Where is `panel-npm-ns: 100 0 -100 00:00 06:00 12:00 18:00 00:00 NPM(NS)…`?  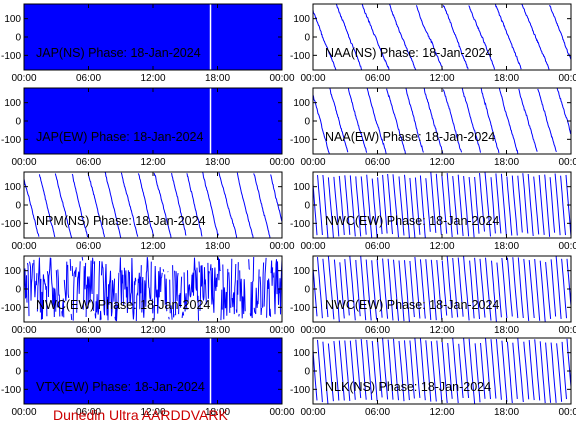 panel-npm-ns: 100 0 -100 00:00 06:00 12:00 18:00 00:00 NPM(NS)… is located at coordinates (148, 211).